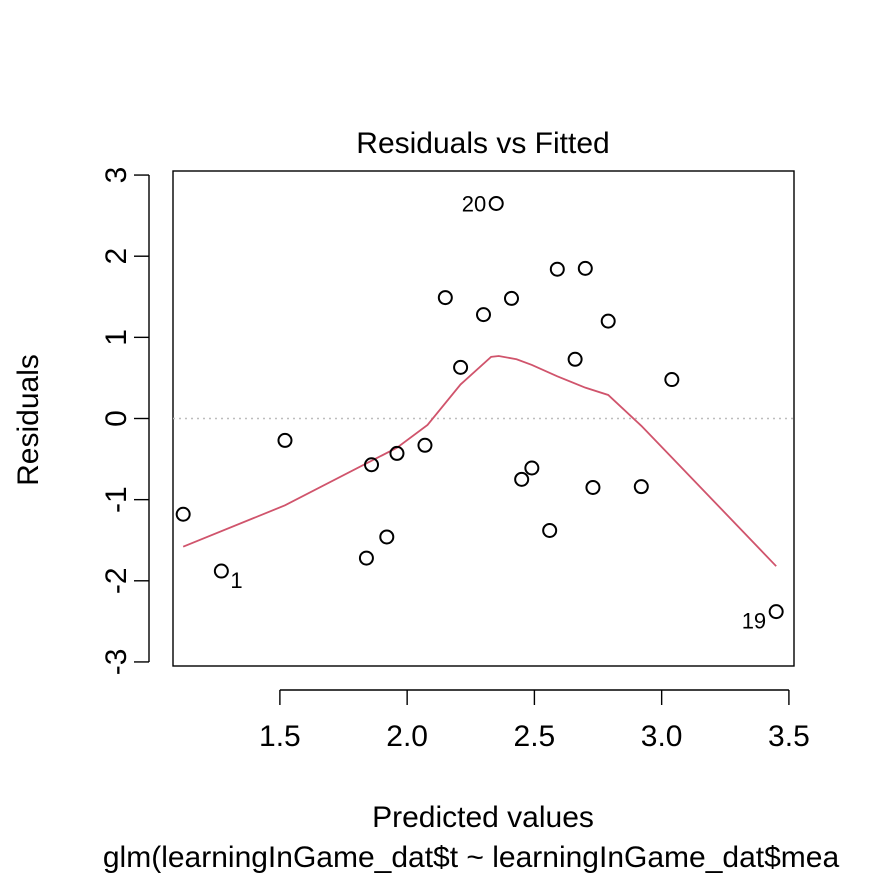 This screenshot has width=882, height=882. What do you see at coordinates (407, 736) in the screenshot?
I see `x-tick-label: 2.0` at bounding box center [407, 736].